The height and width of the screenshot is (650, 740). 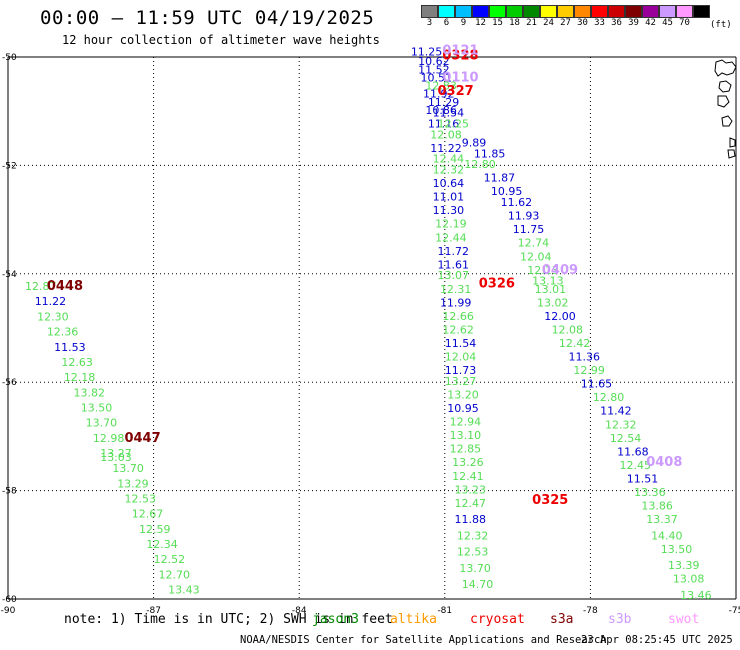 What do you see at coordinates (548, 281) in the screenshot?
I see `wave-height-value: 13.13` at bounding box center [548, 281].